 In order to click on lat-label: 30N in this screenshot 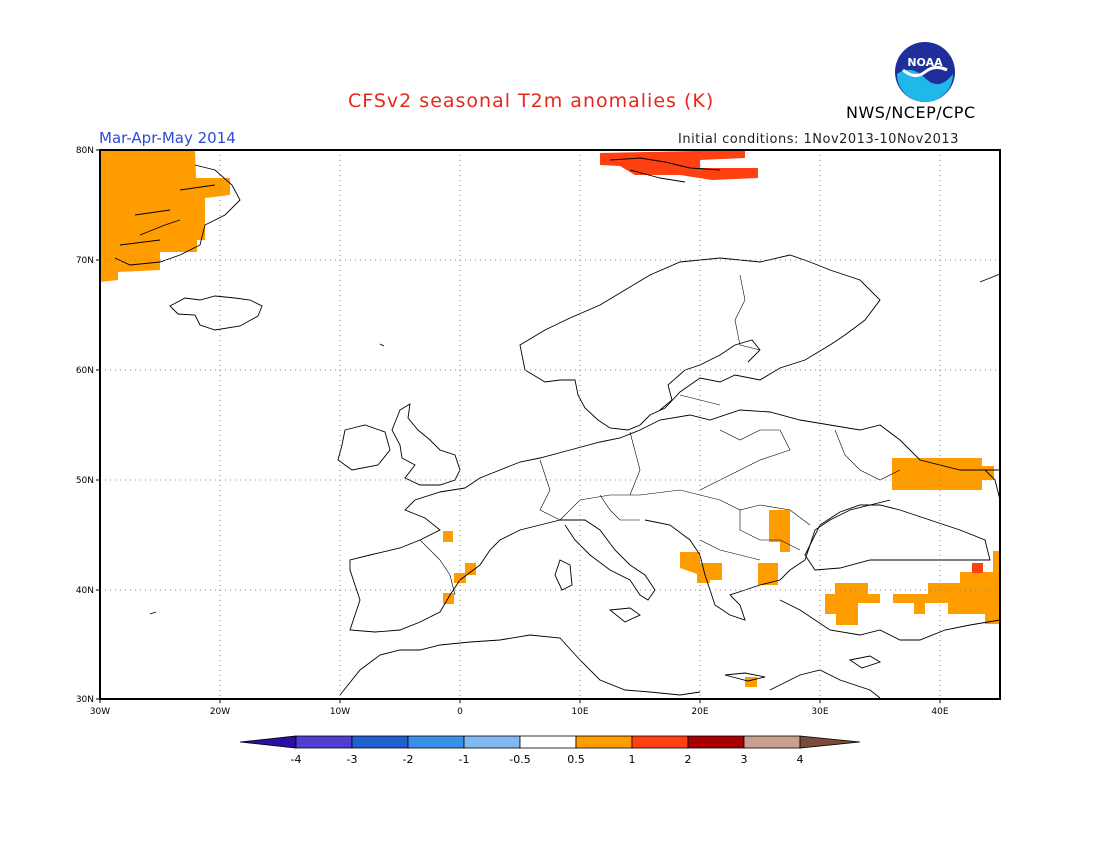, I will do `click(85, 700)`.